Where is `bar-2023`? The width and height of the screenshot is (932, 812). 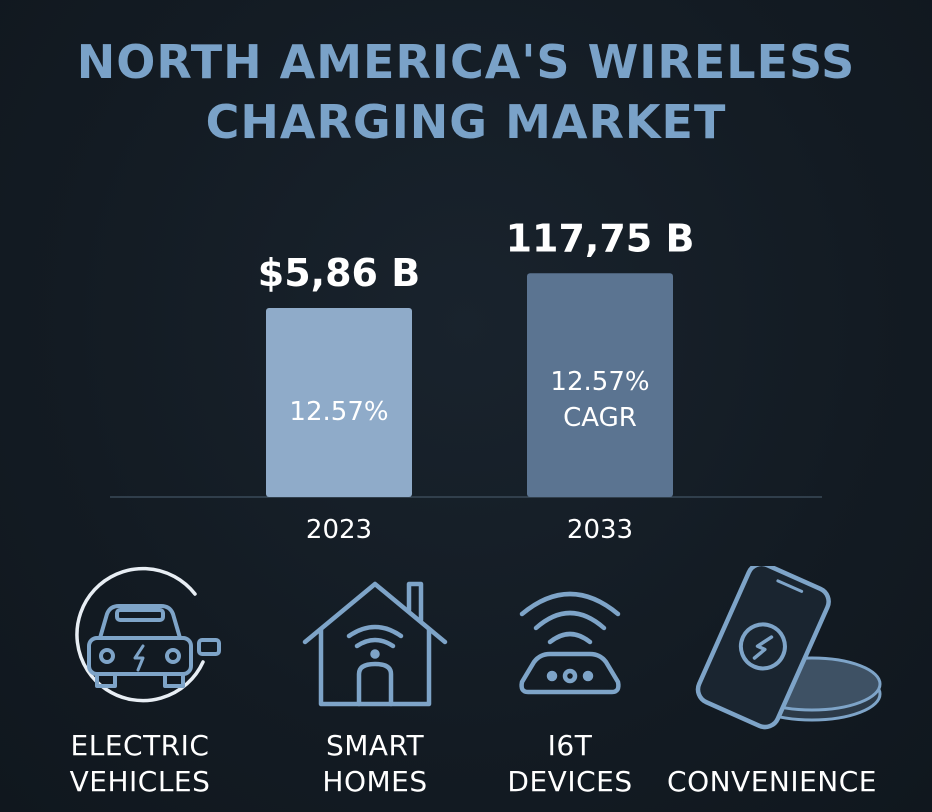 bar-2023 is located at coordinates (339, 402).